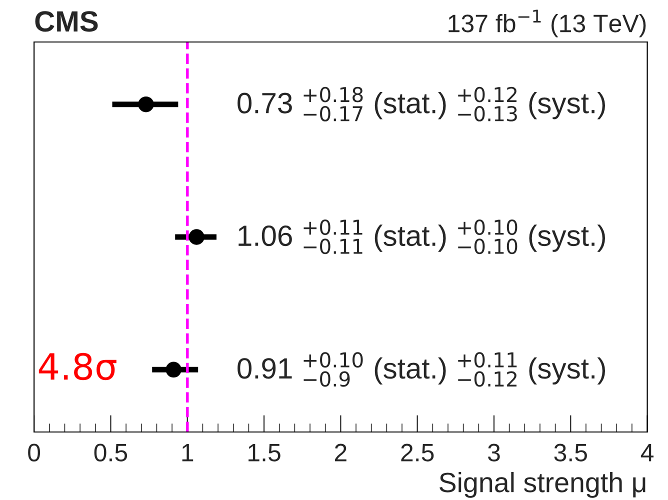 This screenshot has width=668, height=500. I want to click on annotation: 0.73 $^{+0.18}$$_{−0.17}$ (stat.) $^{+0.12}$$_{−0.13}$ (syst.), so click(422, 104).